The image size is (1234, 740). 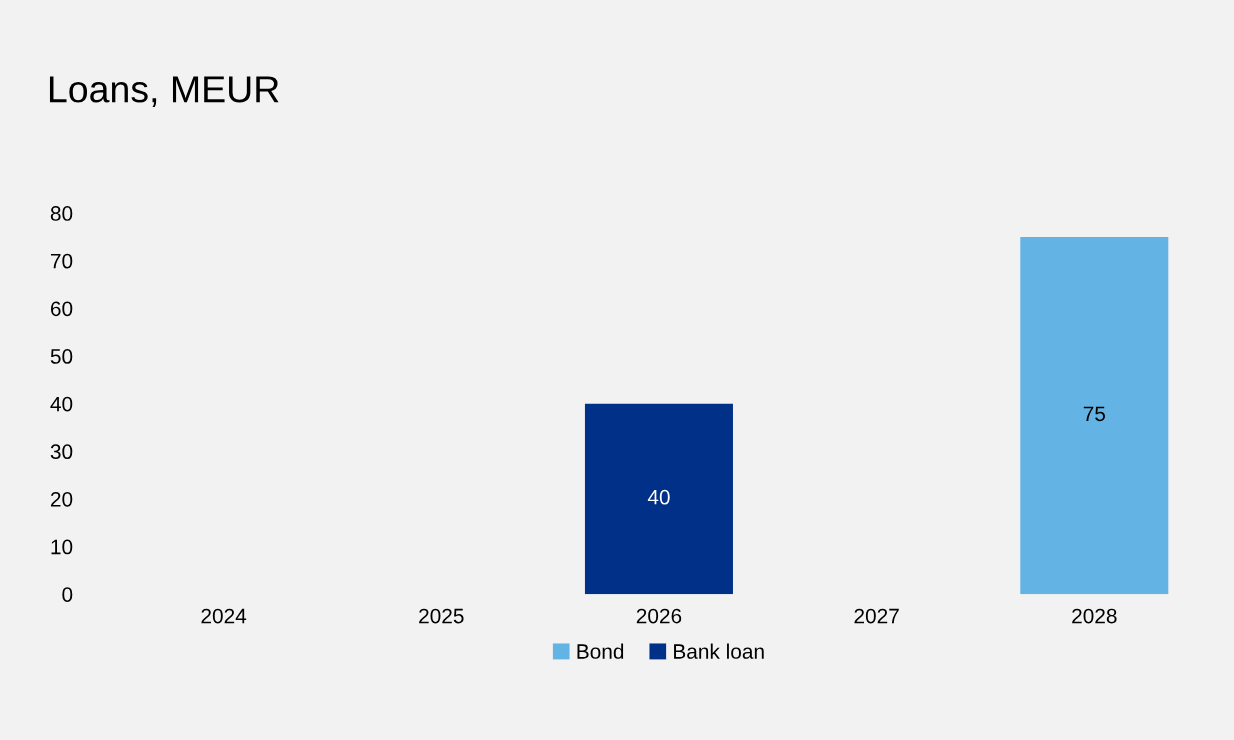 I want to click on y-tick-label: 40, so click(x=61, y=404).